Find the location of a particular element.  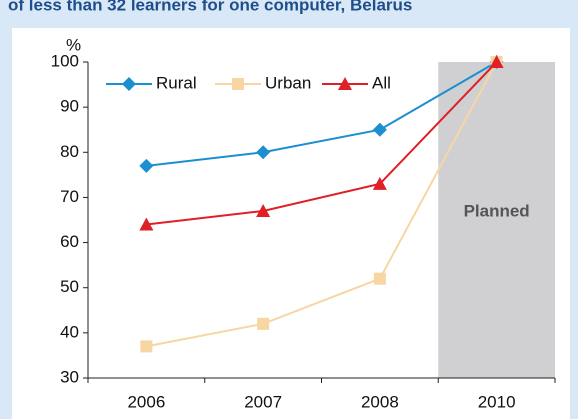

y-tick-label: 60 is located at coordinates (69, 241).